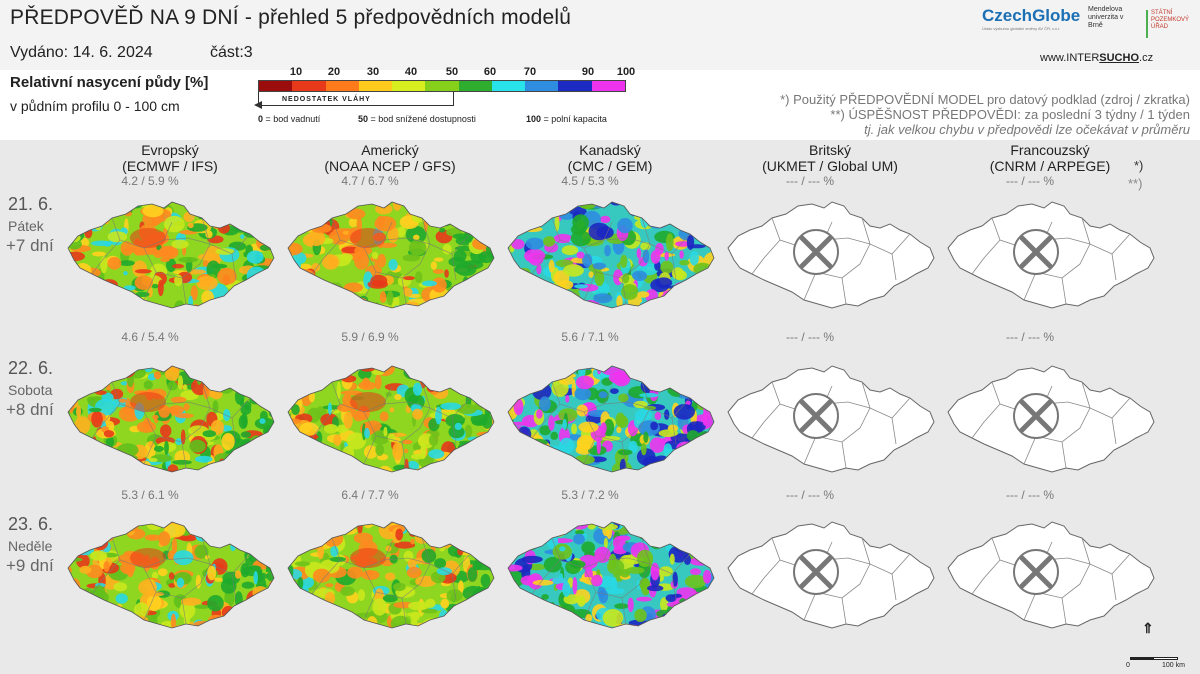  Describe the element at coordinates (326, 99) in the screenshot. I see `deficit-label: NEDOSTATEK VLÁHY` at that location.